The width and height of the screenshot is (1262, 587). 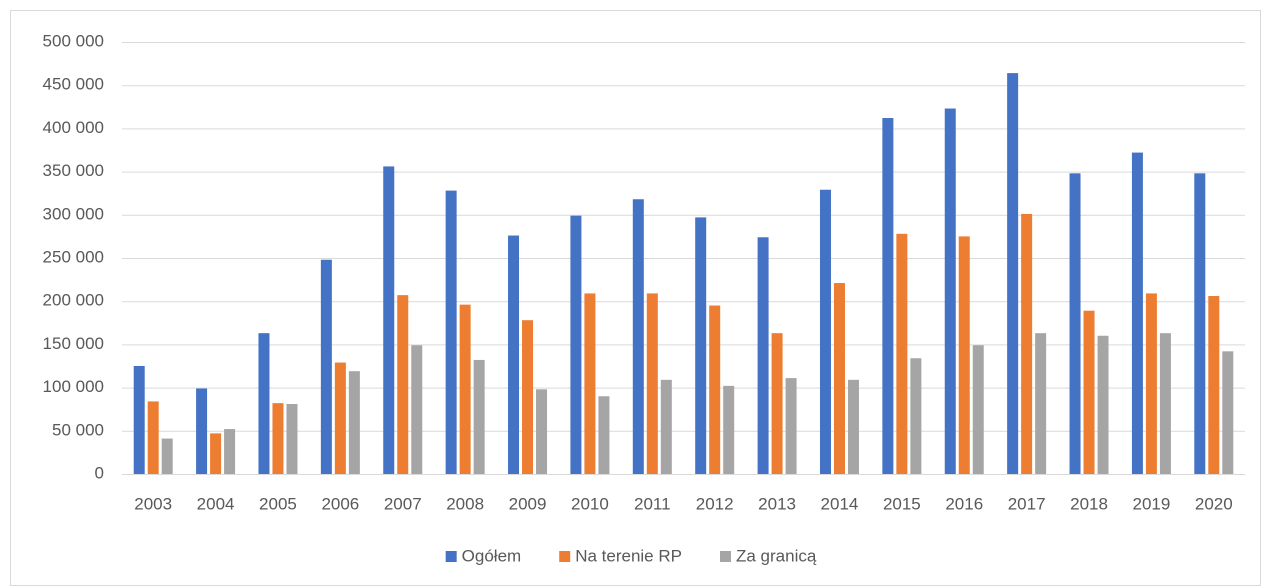 I want to click on x-tick-label: 2013, so click(x=777, y=503).